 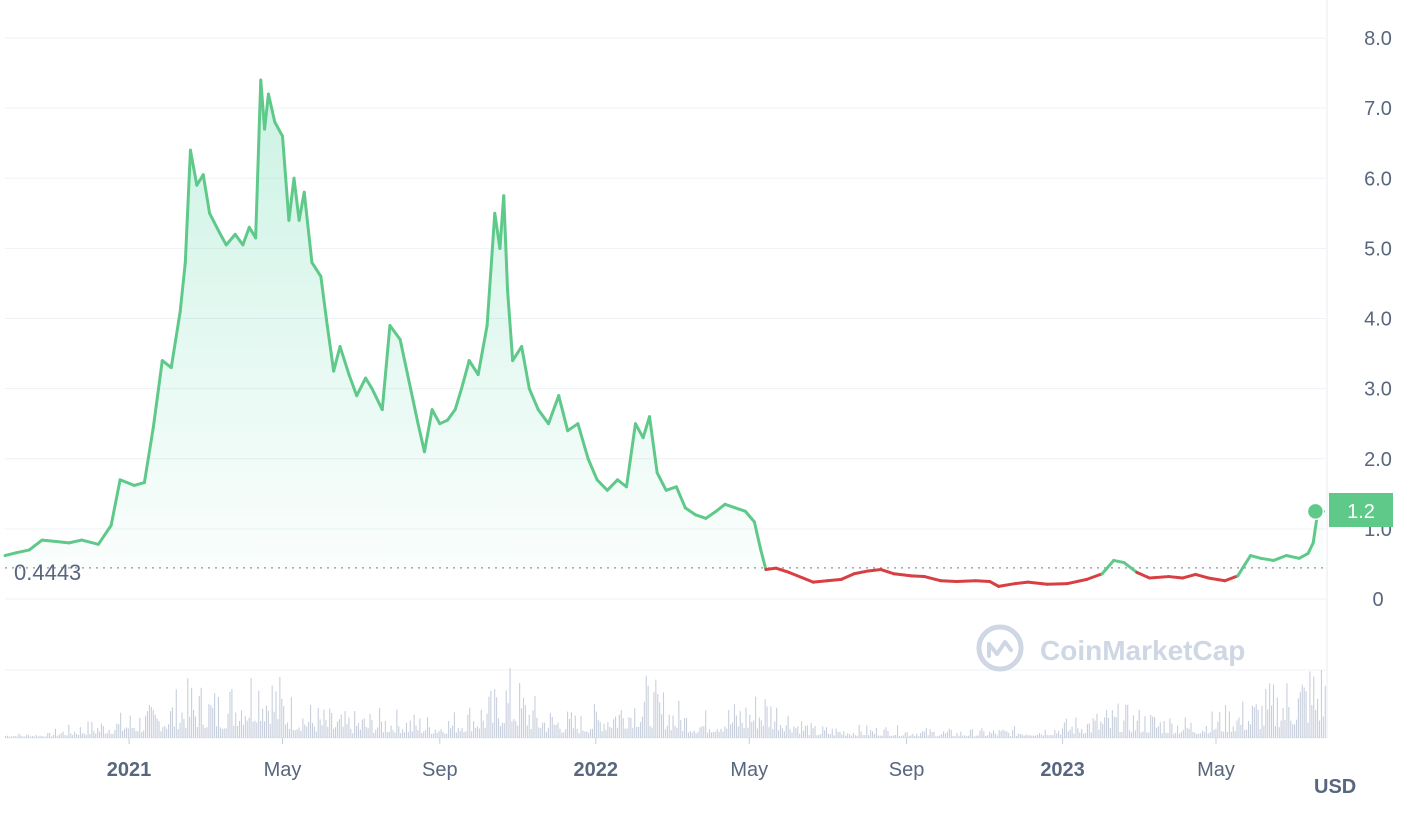 I want to click on x-tick-label: May, so click(x=1216, y=770).